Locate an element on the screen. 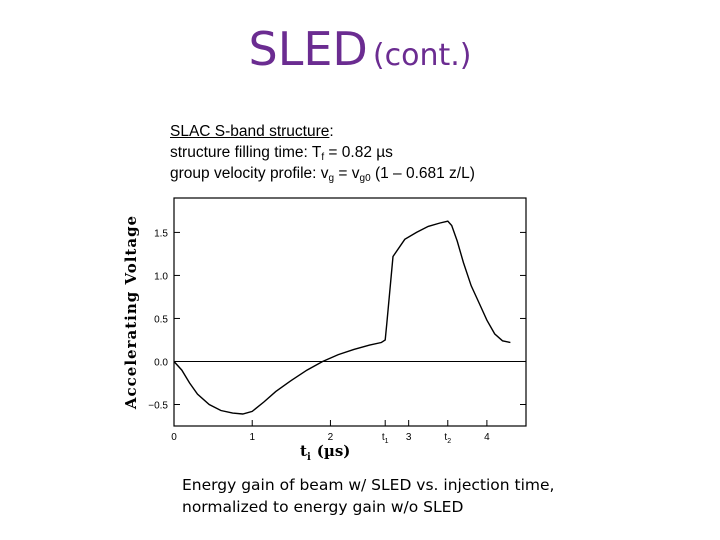 The height and width of the screenshot is (540, 720). velocity-sub-g0: g0 is located at coordinates (365, 178).